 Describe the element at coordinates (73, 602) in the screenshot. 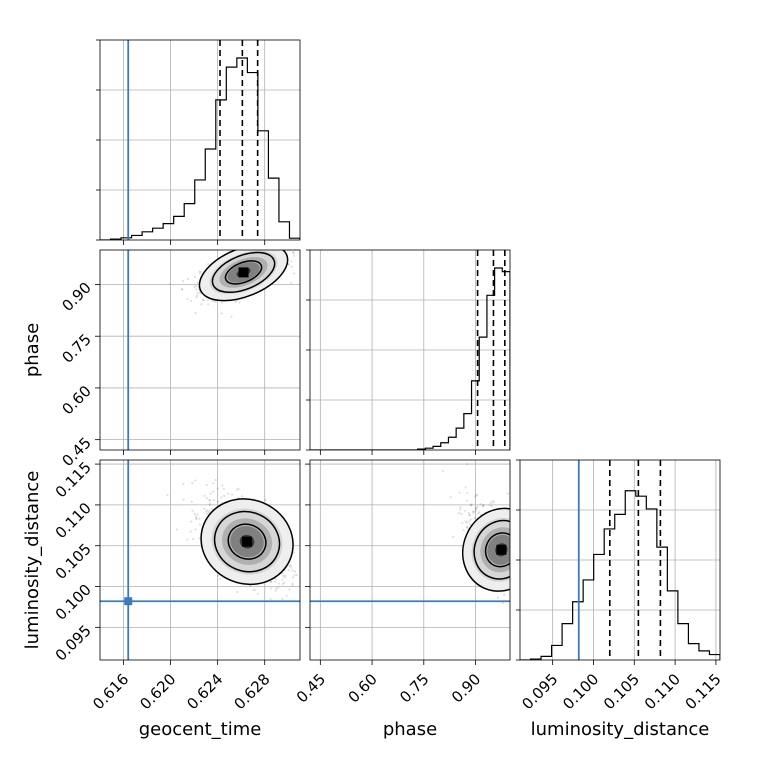

I see `y-tick-label-luminosity_distance: 0.100` at that location.